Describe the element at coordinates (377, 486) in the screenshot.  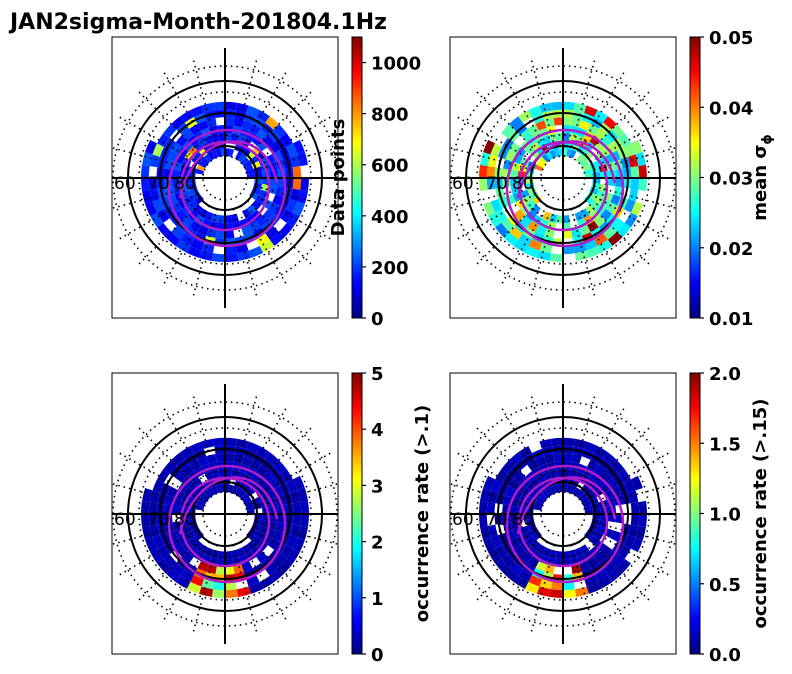
I see `colorbar-tick-label: 3` at that location.